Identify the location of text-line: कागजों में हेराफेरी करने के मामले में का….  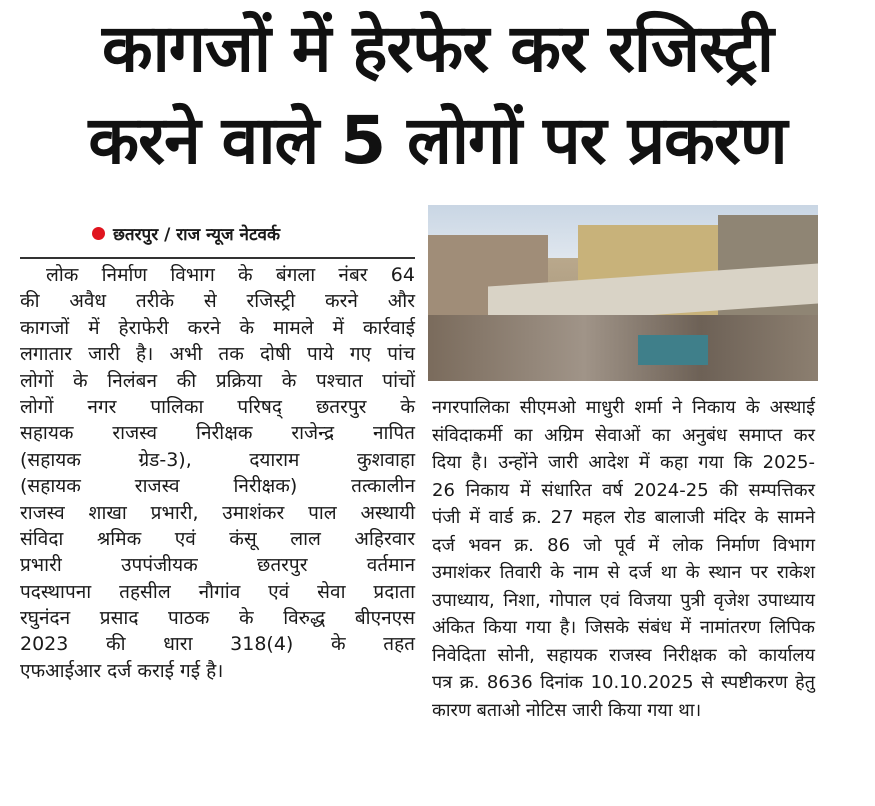
(217, 327).